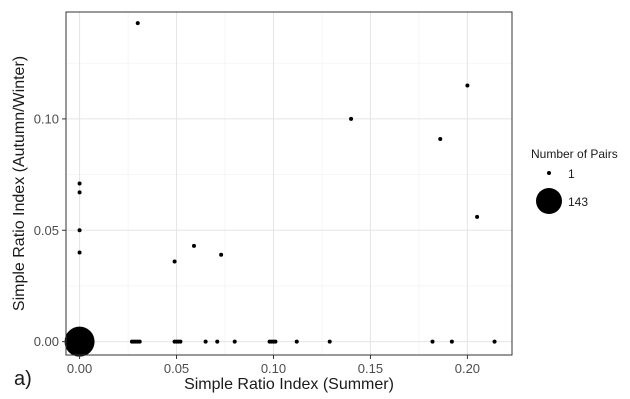 This screenshot has width=630, height=399. I want to click on x-tick-label: 0.05, so click(176, 368).